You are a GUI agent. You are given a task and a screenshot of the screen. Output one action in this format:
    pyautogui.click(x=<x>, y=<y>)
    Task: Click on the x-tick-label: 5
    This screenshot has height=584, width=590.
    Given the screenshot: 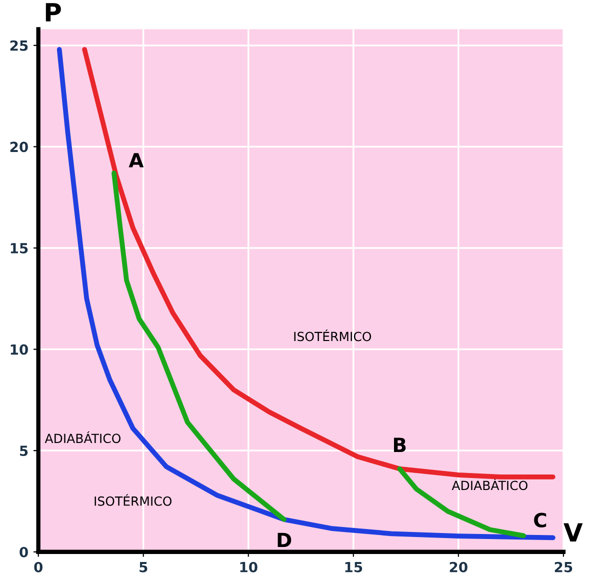 What is the action you would take?
    pyautogui.click(x=144, y=567)
    